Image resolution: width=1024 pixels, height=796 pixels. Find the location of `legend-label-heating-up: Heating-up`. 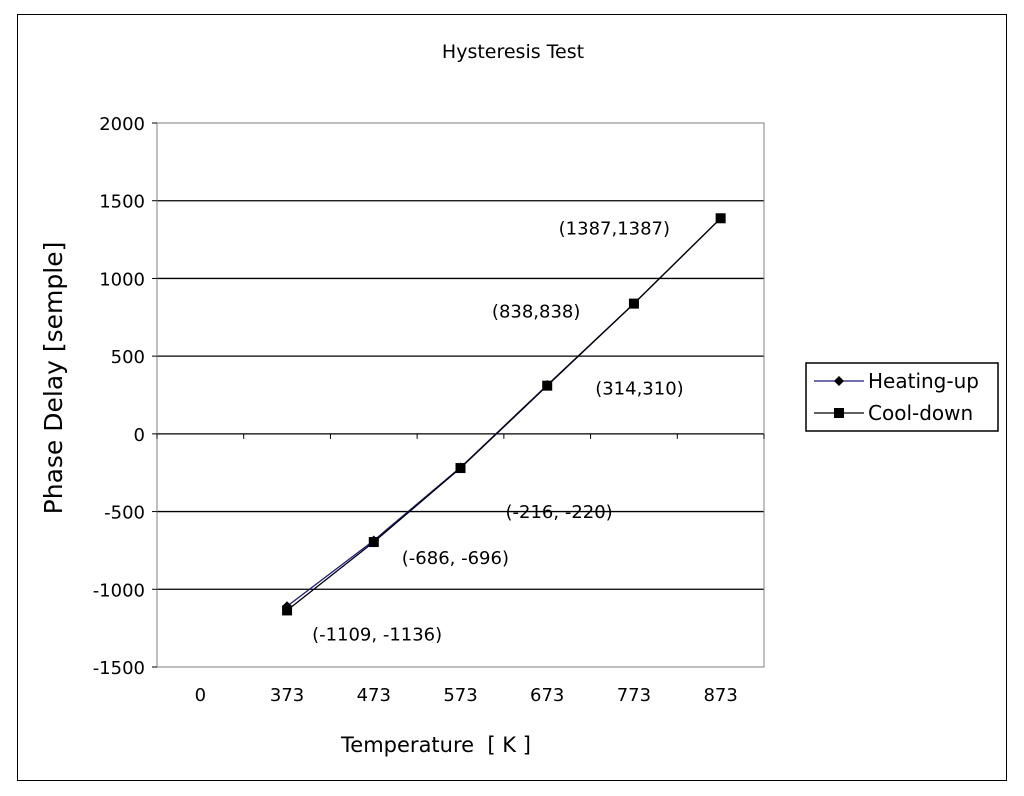

legend-label-heating-up: Heating-up is located at coordinates (923, 381).